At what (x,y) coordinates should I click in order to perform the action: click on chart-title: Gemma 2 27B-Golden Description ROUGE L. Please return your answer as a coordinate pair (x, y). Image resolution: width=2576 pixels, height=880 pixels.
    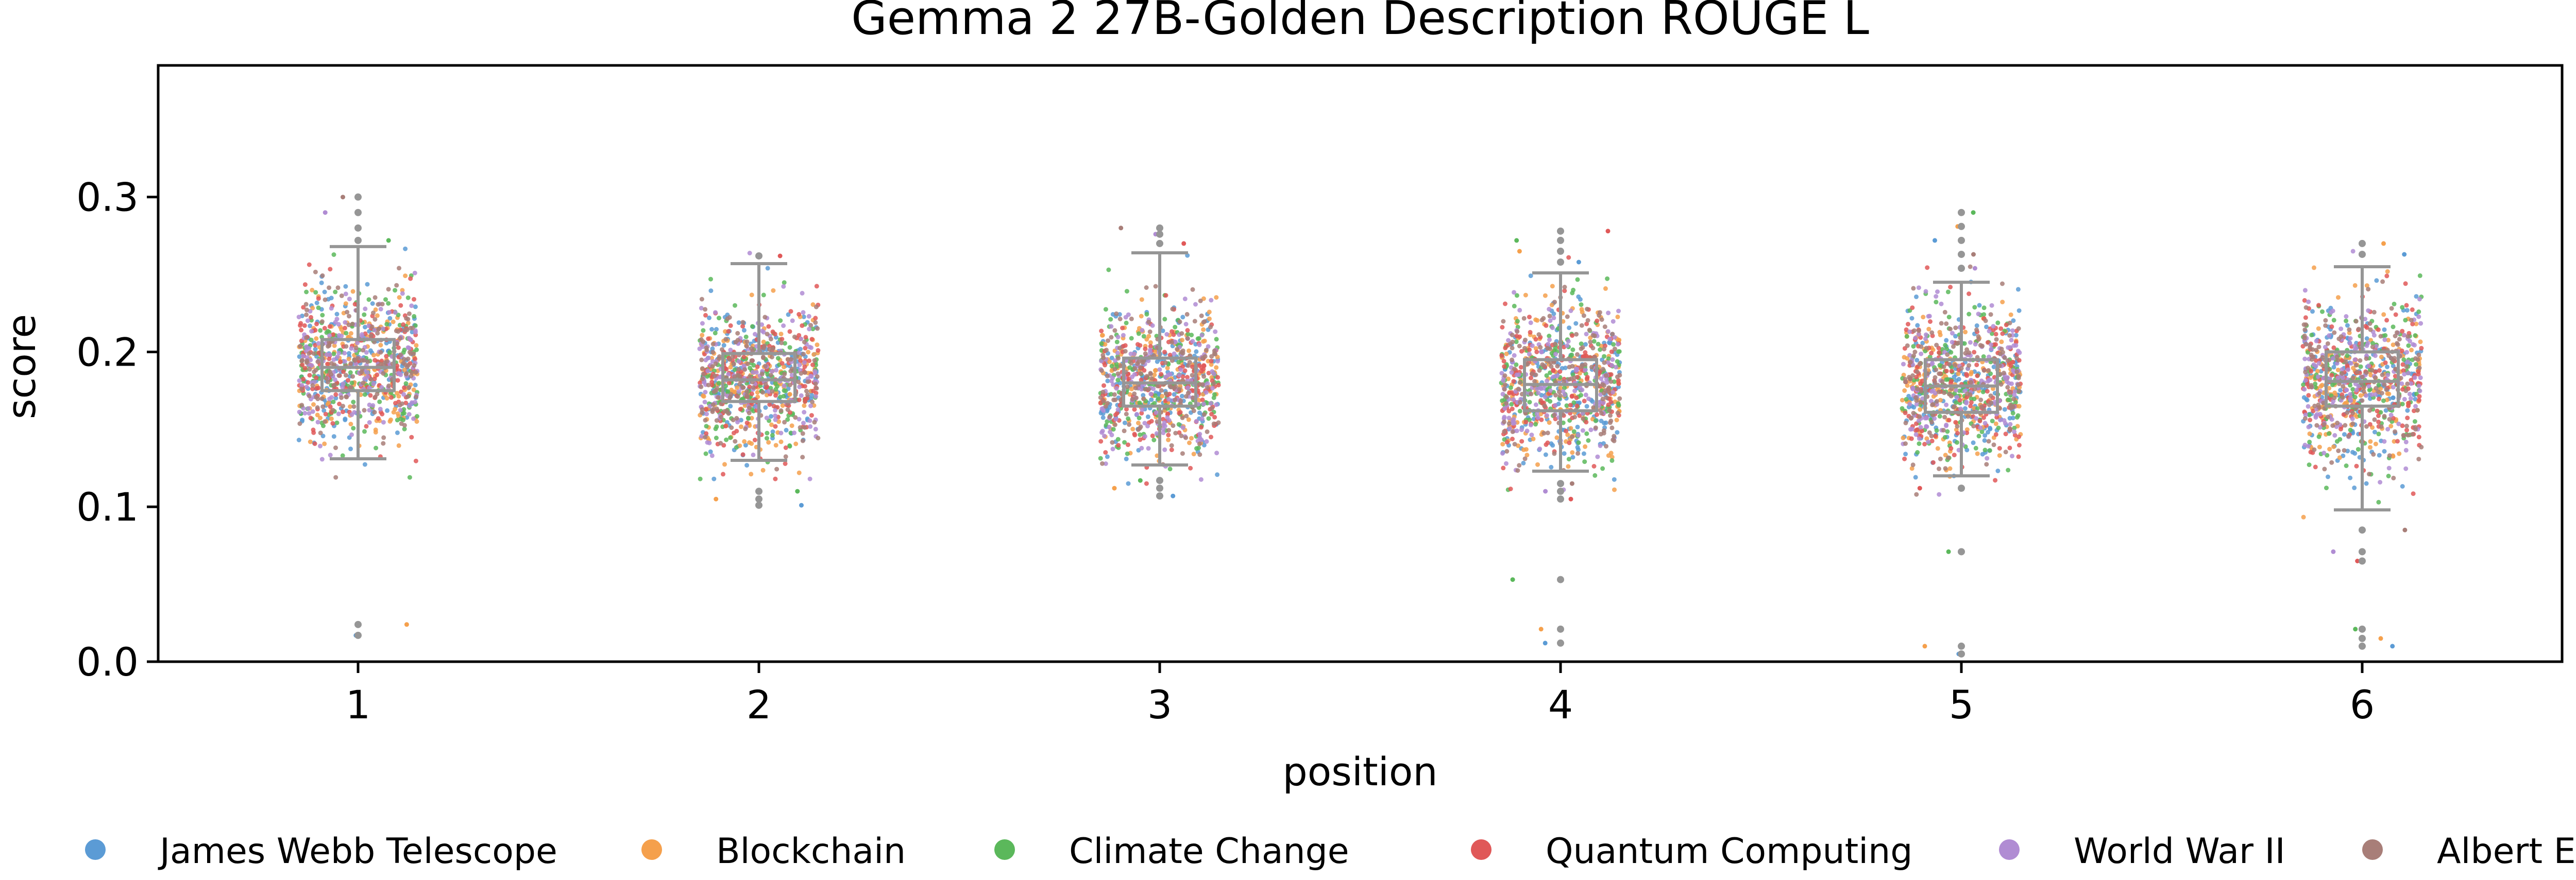
    Looking at the image, I should click on (1360, 22).